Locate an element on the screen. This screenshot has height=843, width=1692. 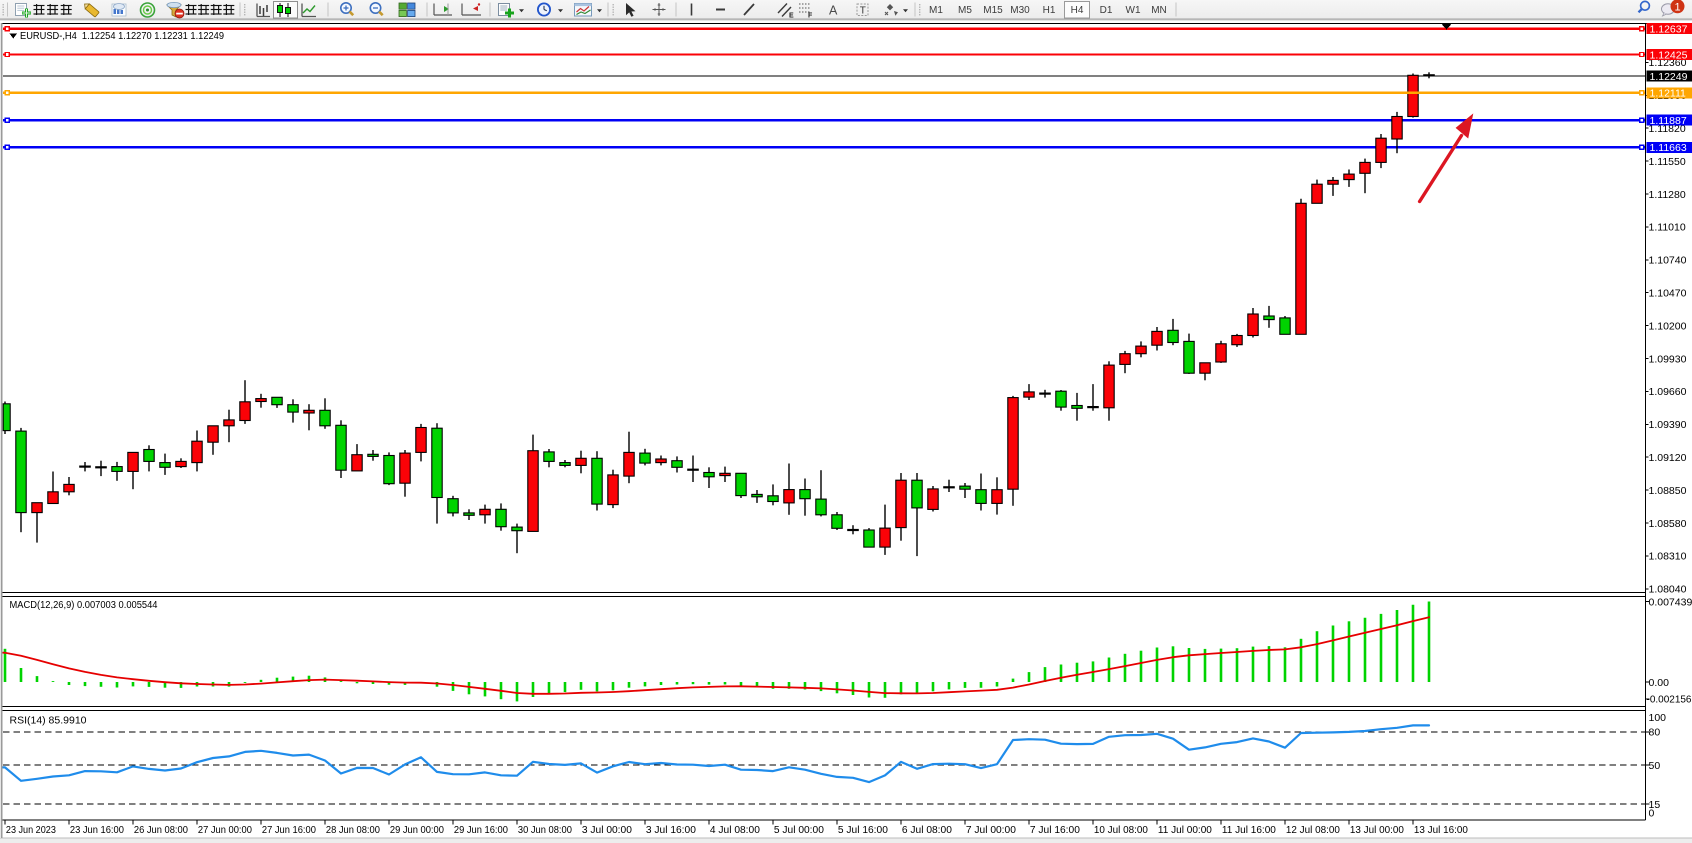
svg-text: 1.11010 is located at coordinates (1667, 228).